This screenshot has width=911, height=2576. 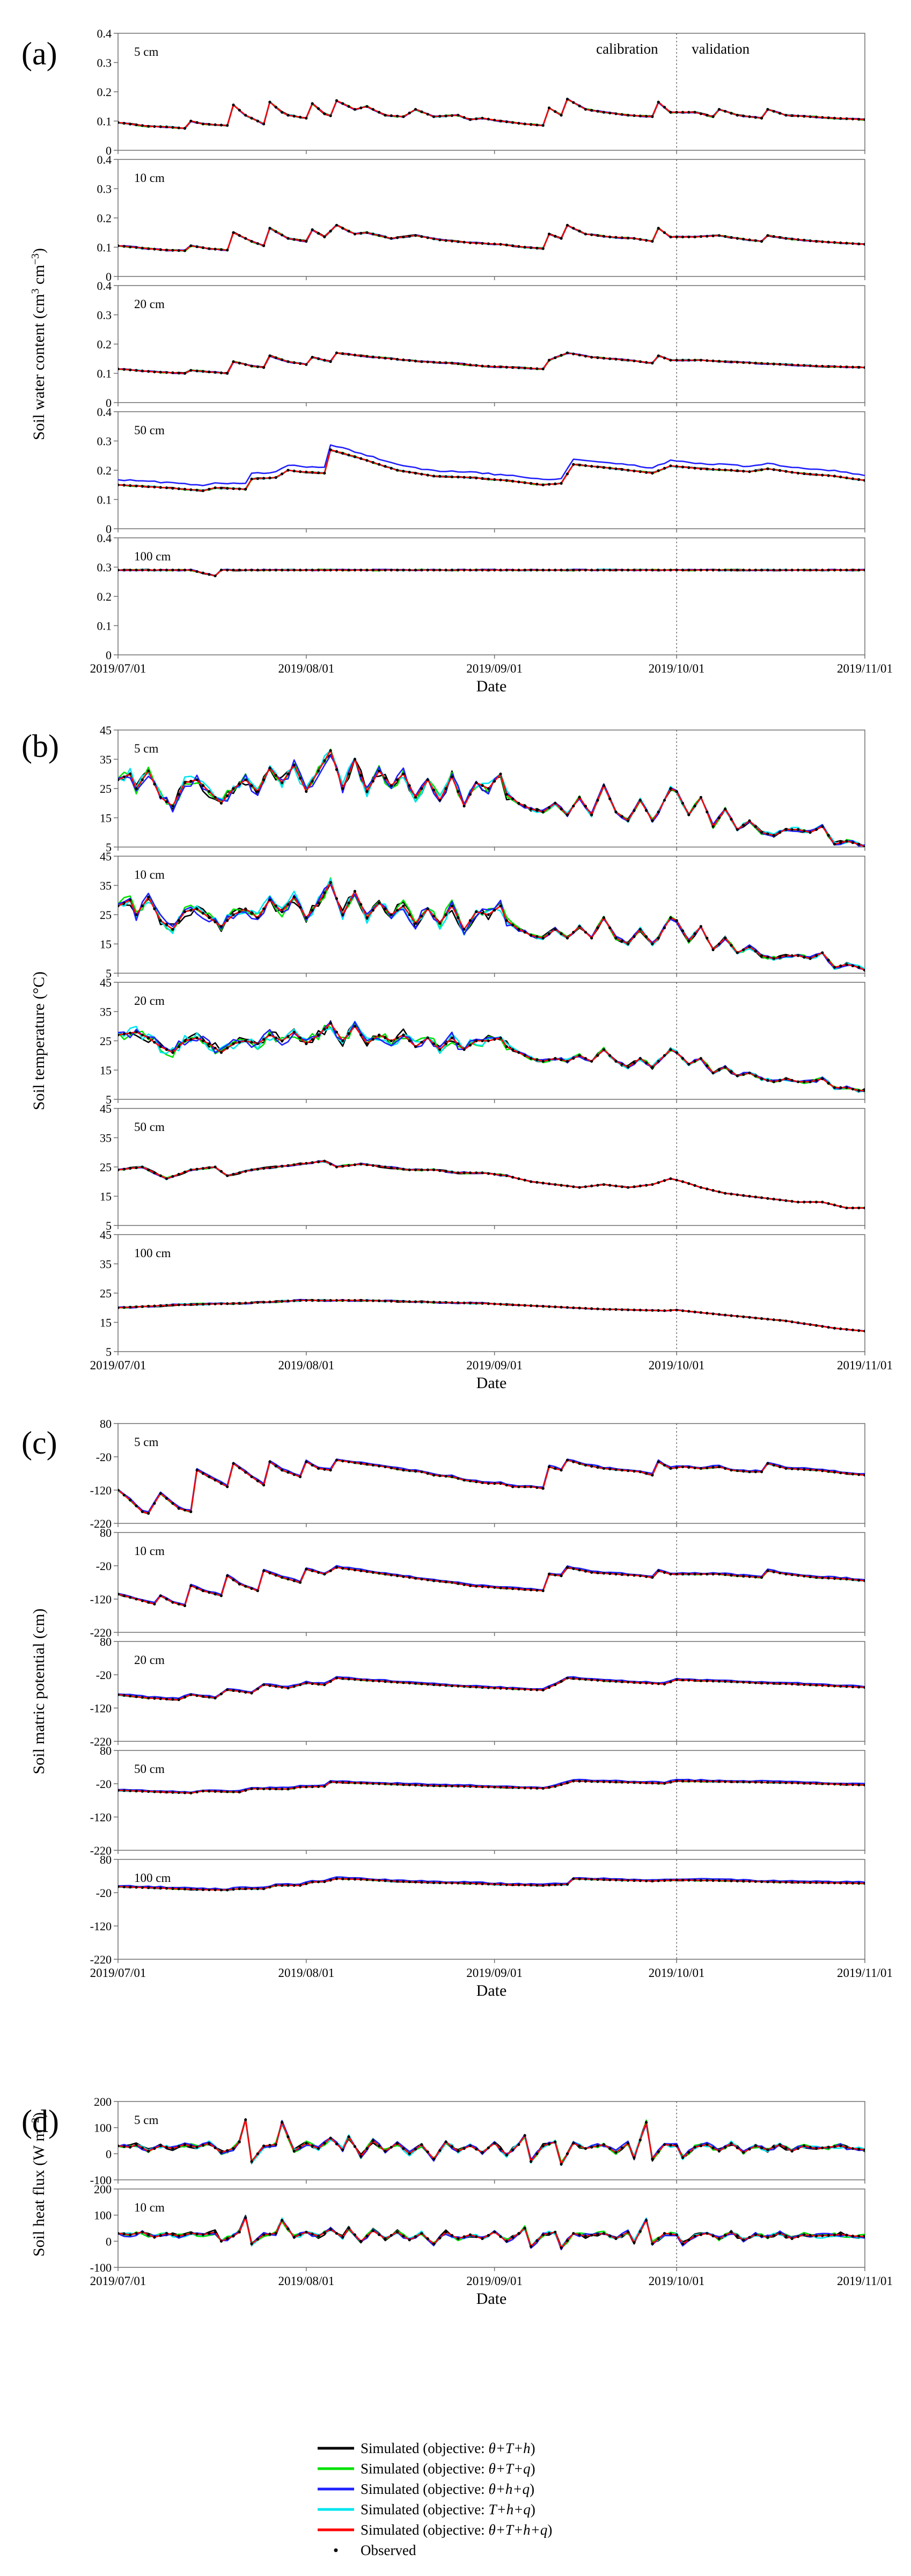 What do you see at coordinates (495, 1973) in the screenshot?
I see `x-tick-label: 2019/09/01` at bounding box center [495, 1973].